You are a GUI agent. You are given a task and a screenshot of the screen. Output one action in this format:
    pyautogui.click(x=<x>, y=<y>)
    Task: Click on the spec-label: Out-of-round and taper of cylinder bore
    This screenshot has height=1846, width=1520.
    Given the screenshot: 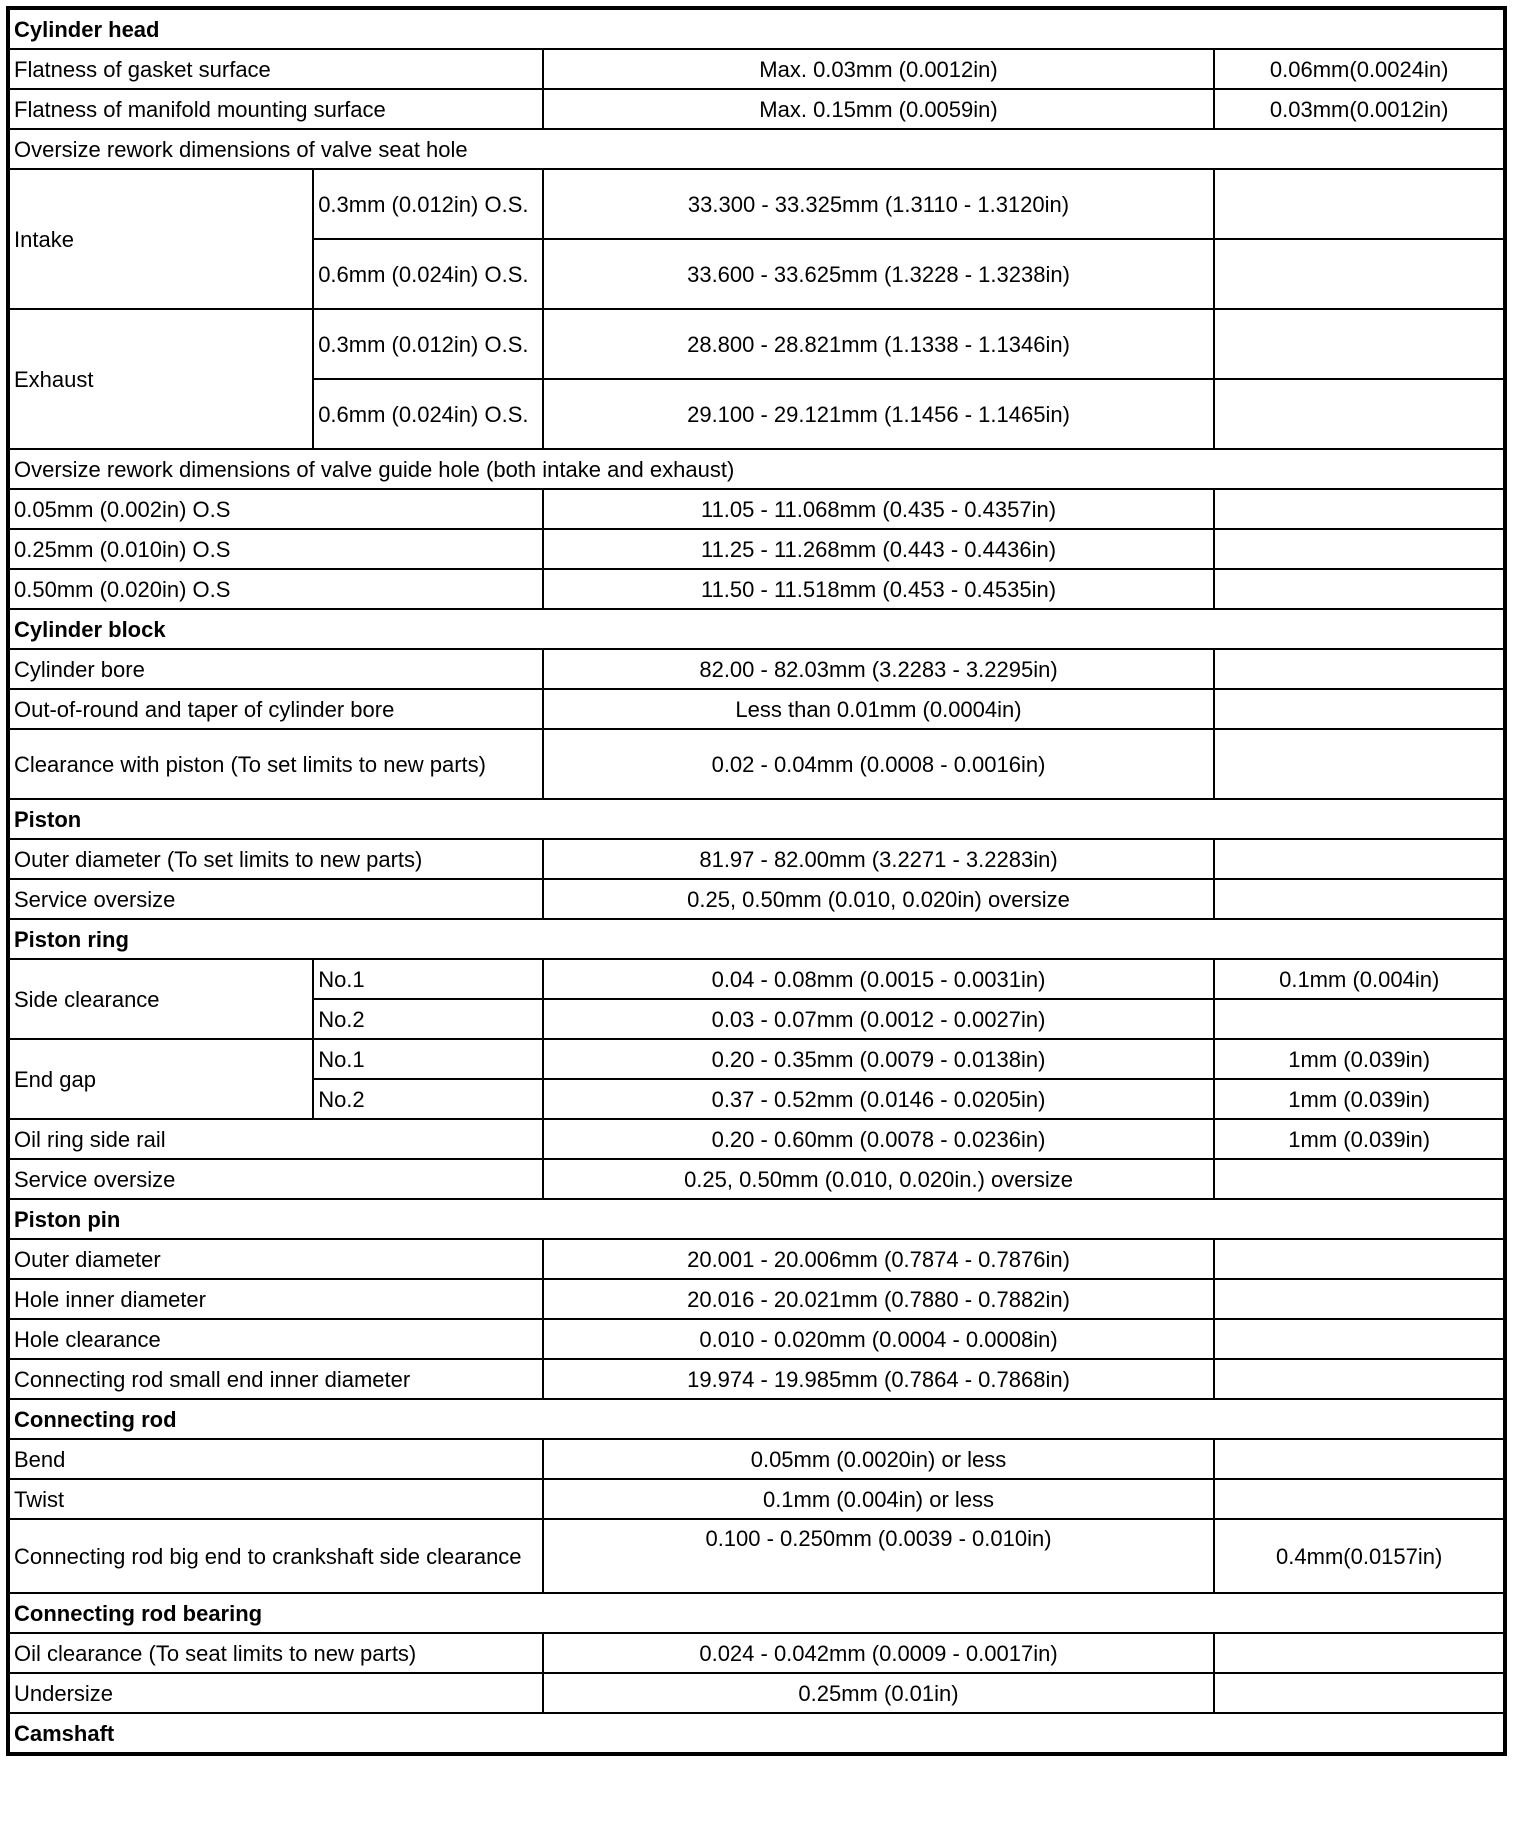 What is the action you would take?
    pyautogui.click(x=275, y=709)
    